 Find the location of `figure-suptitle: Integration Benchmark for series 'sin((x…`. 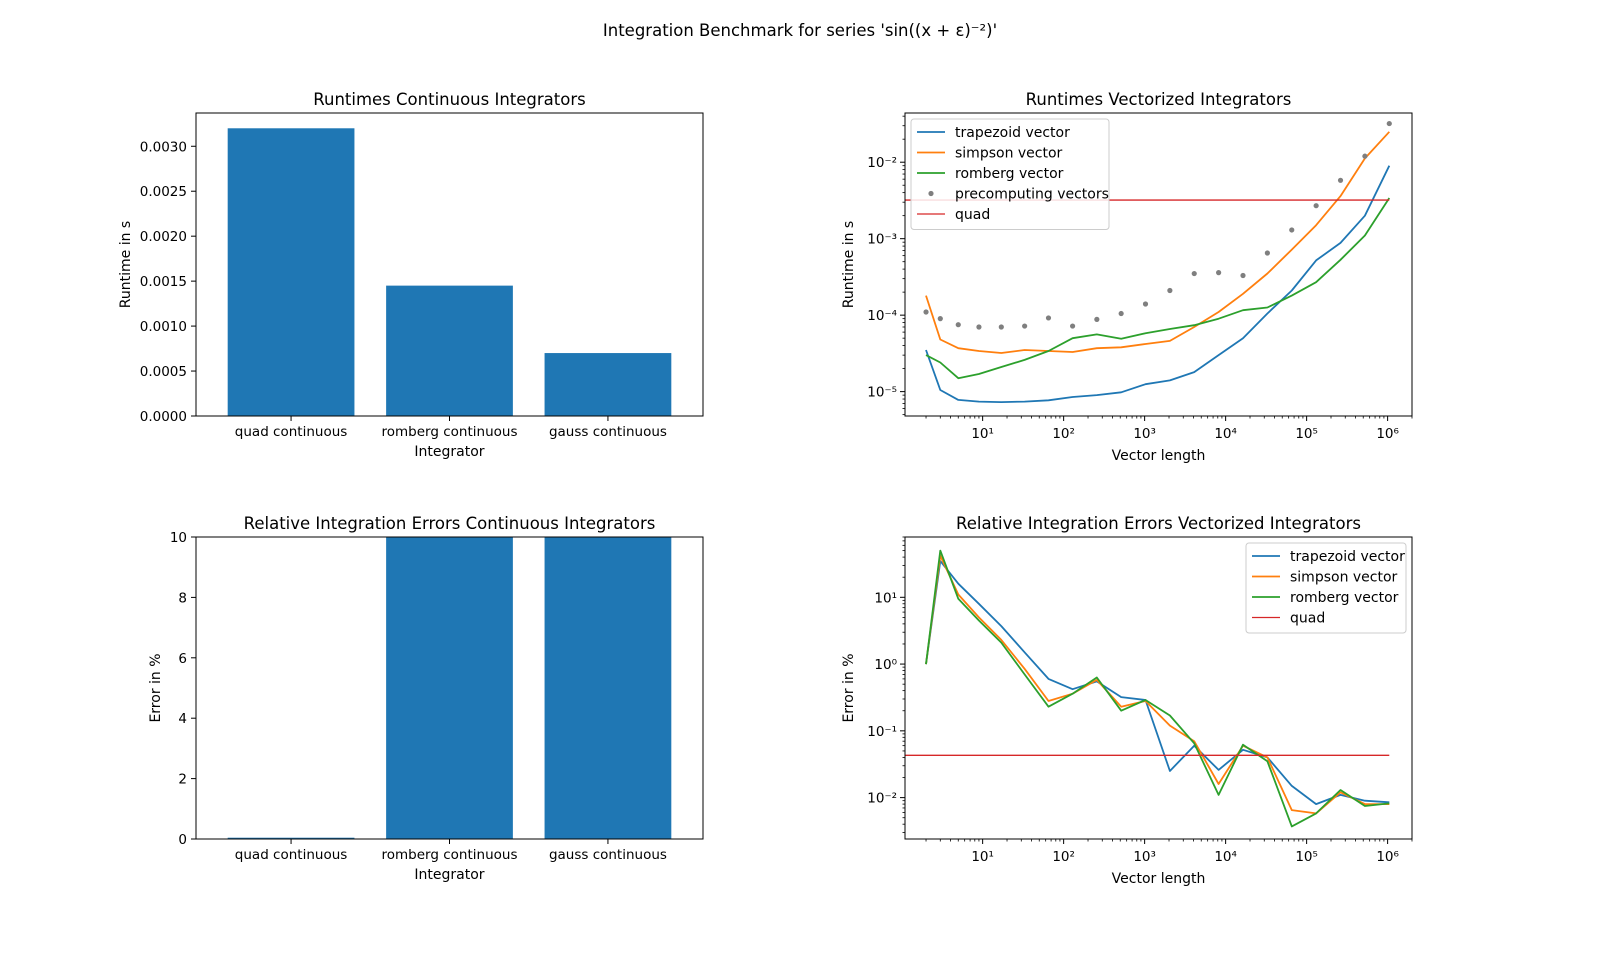

figure-suptitle: Integration Benchmark for series 'sin((x… is located at coordinates (800, 30).